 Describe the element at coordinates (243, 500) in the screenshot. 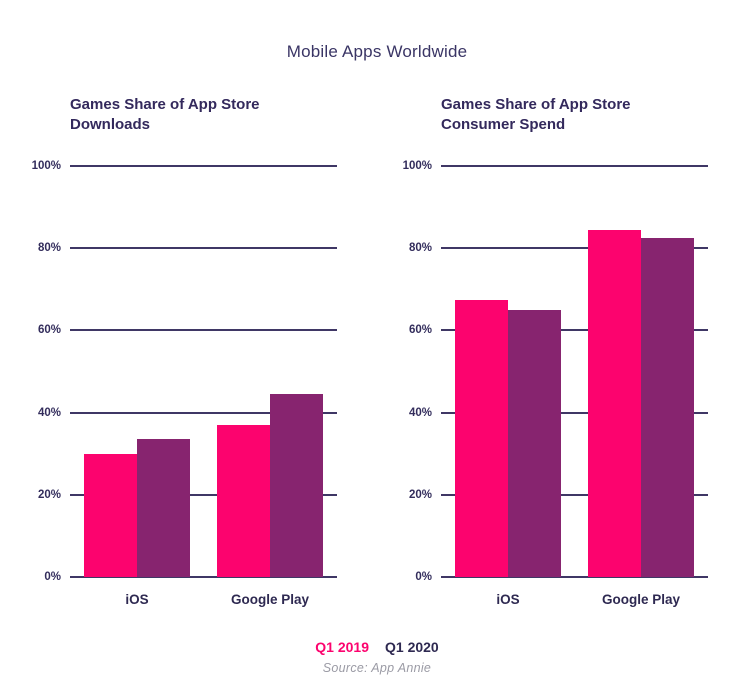

I see `bar-downloads-google-play-q1-2019` at that location.